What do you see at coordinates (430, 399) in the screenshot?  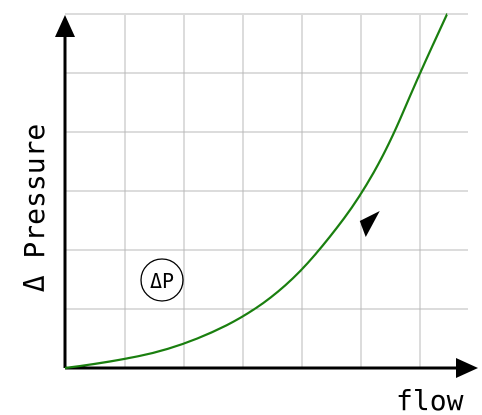 I see `x-axis-label: flow` at bounding box center [430, 399].